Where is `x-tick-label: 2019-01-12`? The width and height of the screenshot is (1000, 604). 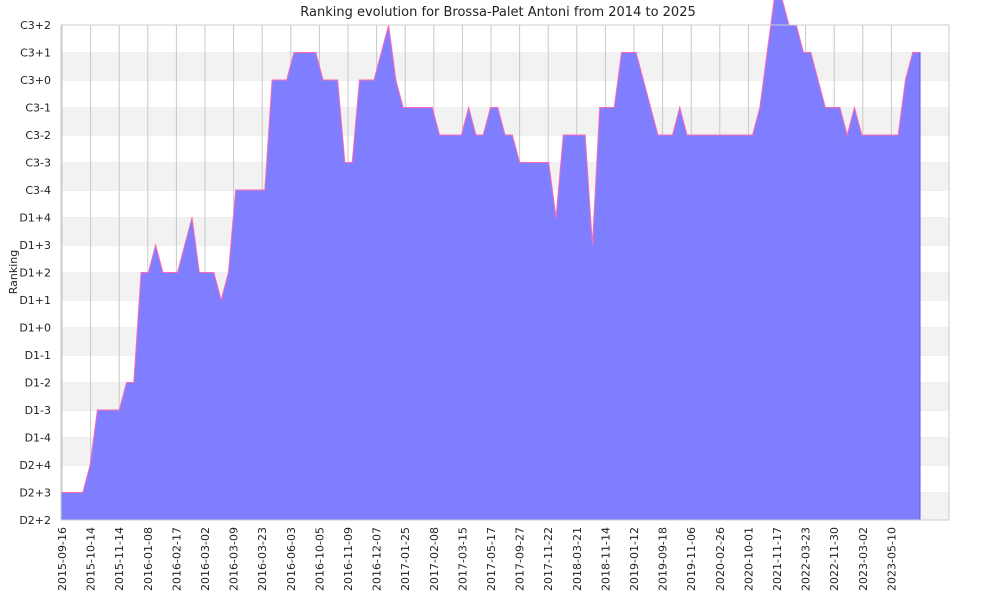 x-tick-label: 2019-01-12 is located at coordinates (634, 559).